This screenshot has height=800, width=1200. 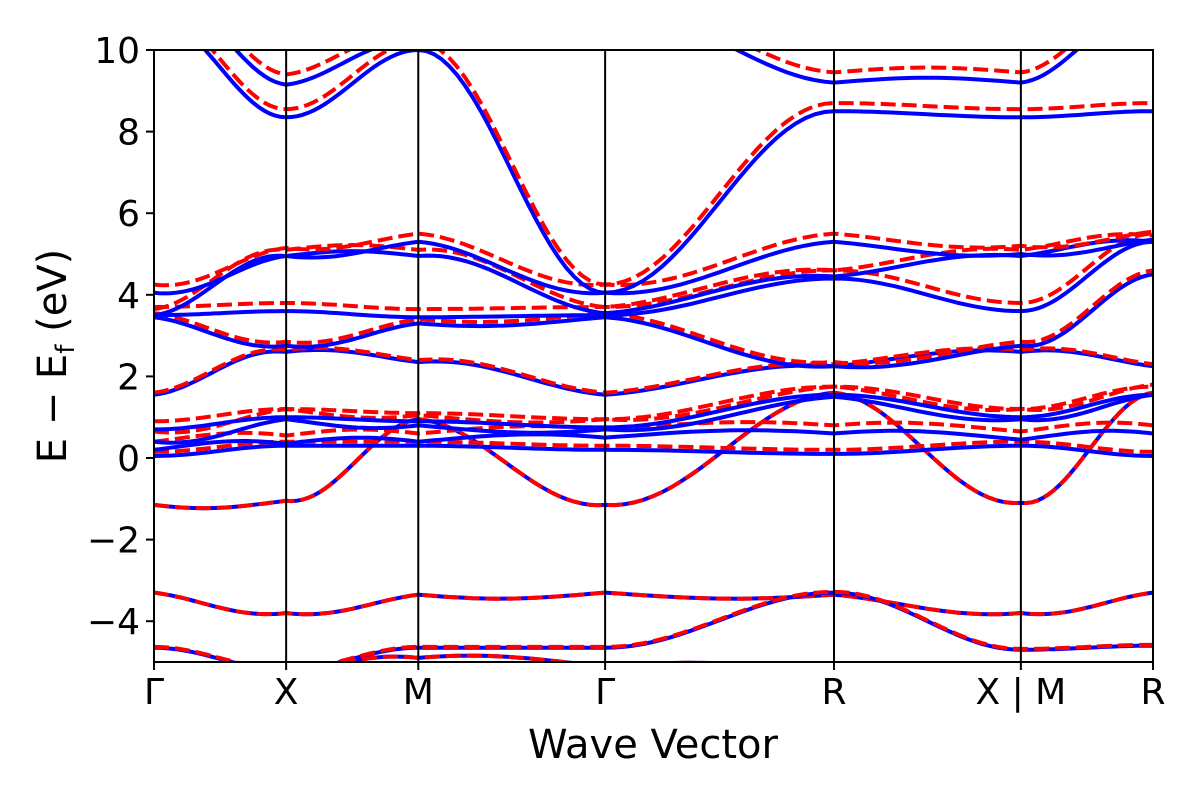 I want to click on y-axis-title: E − Ef (eV), so click(x=55, y=356).